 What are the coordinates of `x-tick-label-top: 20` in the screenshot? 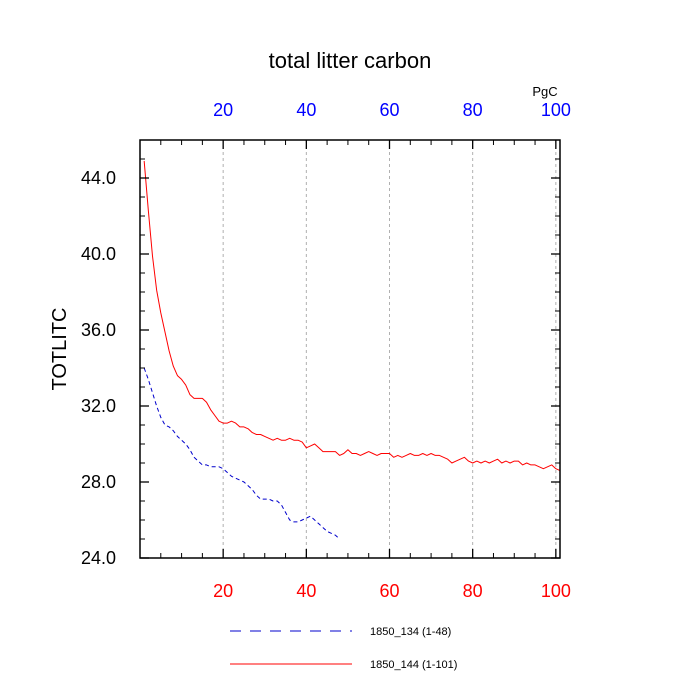 It's located at (223, 110).